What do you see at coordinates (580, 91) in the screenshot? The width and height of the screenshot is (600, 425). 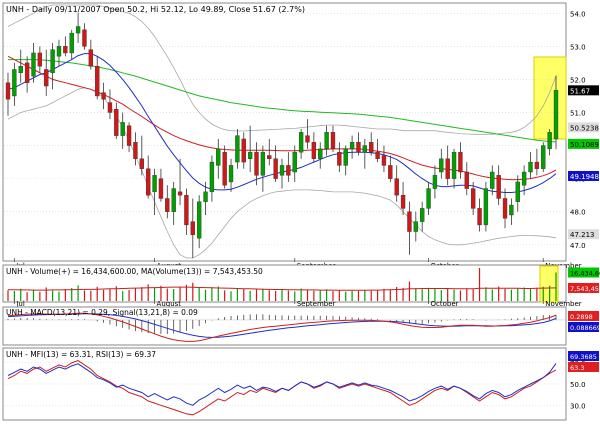 I see `price-badge-label: 51.67` at bounding box center [580, 91].